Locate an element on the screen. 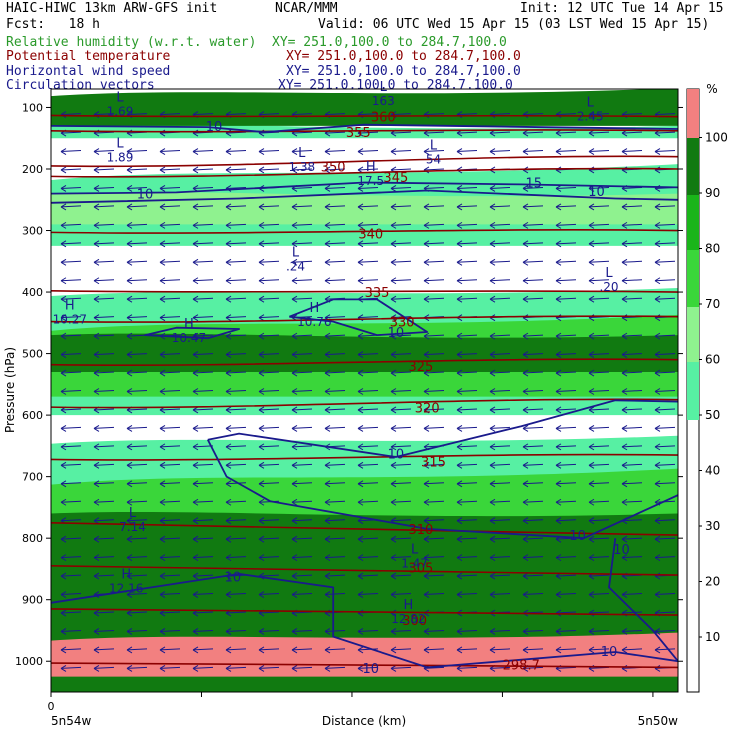 The image size is (740, 740). rh-band is located at coordinates (364, 353).